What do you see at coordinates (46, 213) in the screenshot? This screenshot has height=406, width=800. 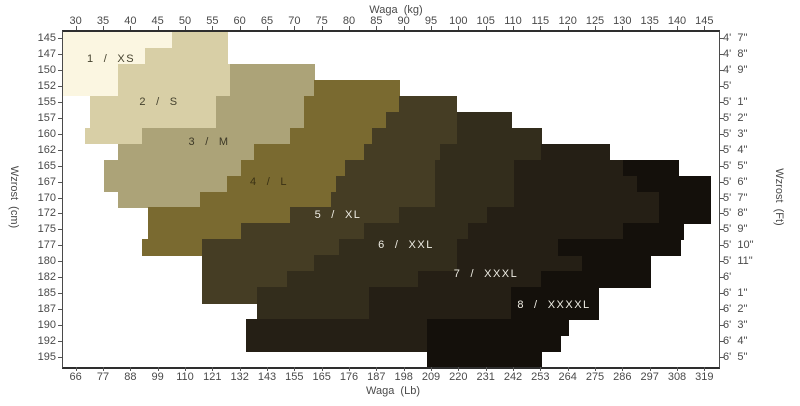 I see `left-tick-cm: 172` at bounding box center [46, 213].